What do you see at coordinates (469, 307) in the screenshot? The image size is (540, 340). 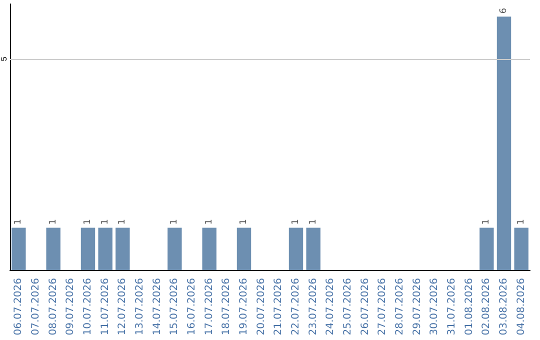 I see `x-tick-label: 01.08.2026` at bounding box center [469, 307].